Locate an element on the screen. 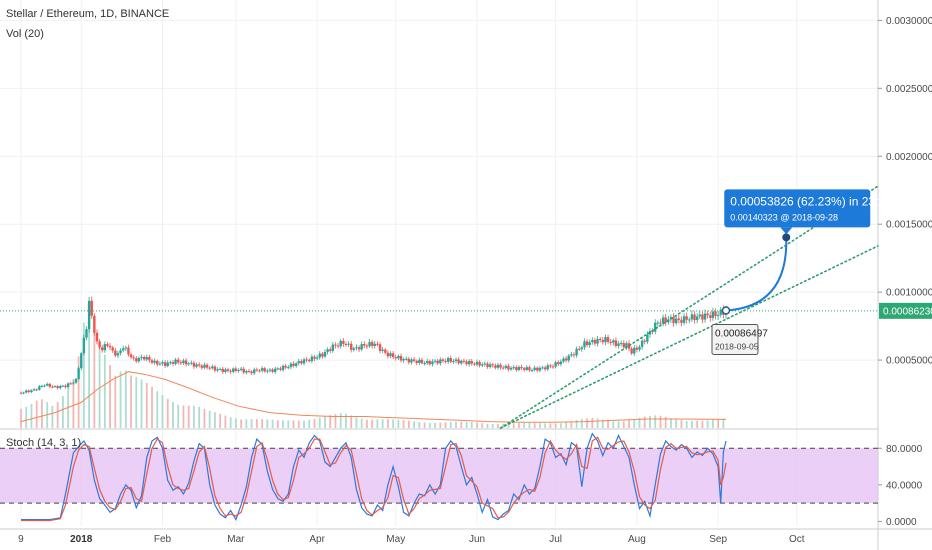 This screenshot has width=932, height=550. callout-pointer is located at coordinates (786, 231).